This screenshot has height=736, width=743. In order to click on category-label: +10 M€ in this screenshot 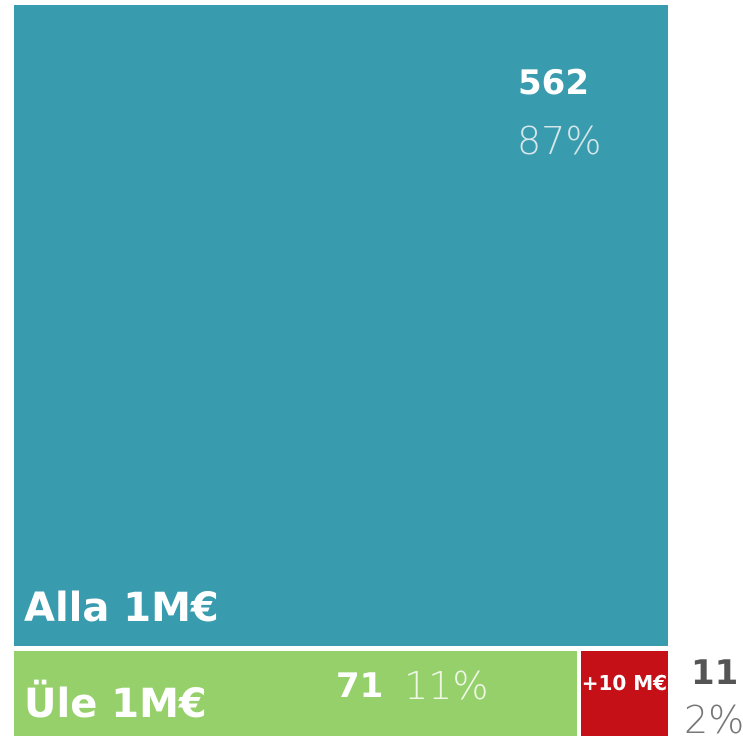, I will do `click(624, 683)`.